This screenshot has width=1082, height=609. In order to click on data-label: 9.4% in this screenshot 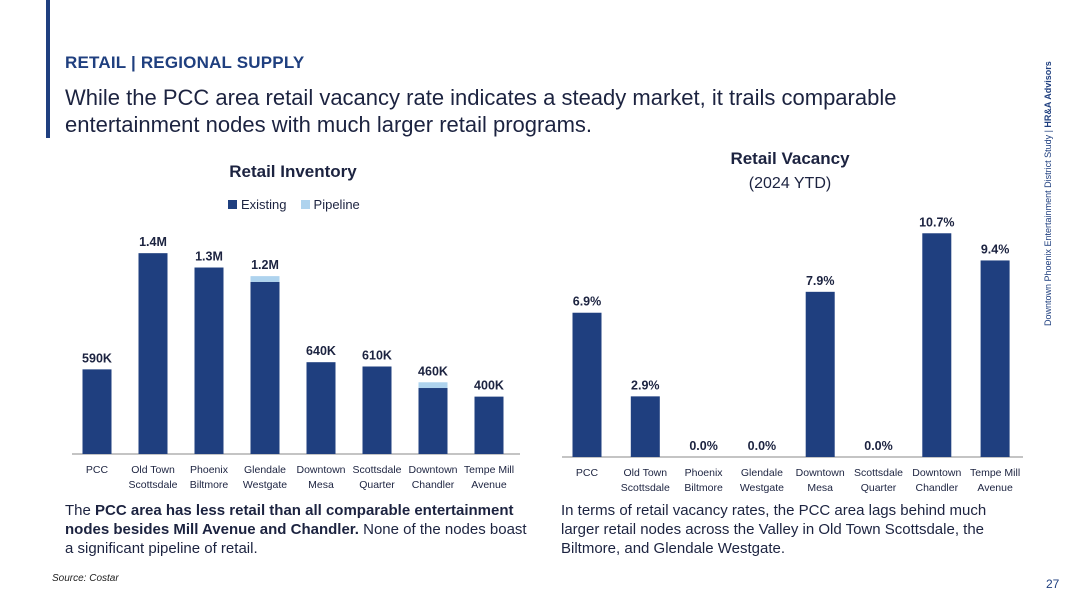, I will do `click(995, 249)`.